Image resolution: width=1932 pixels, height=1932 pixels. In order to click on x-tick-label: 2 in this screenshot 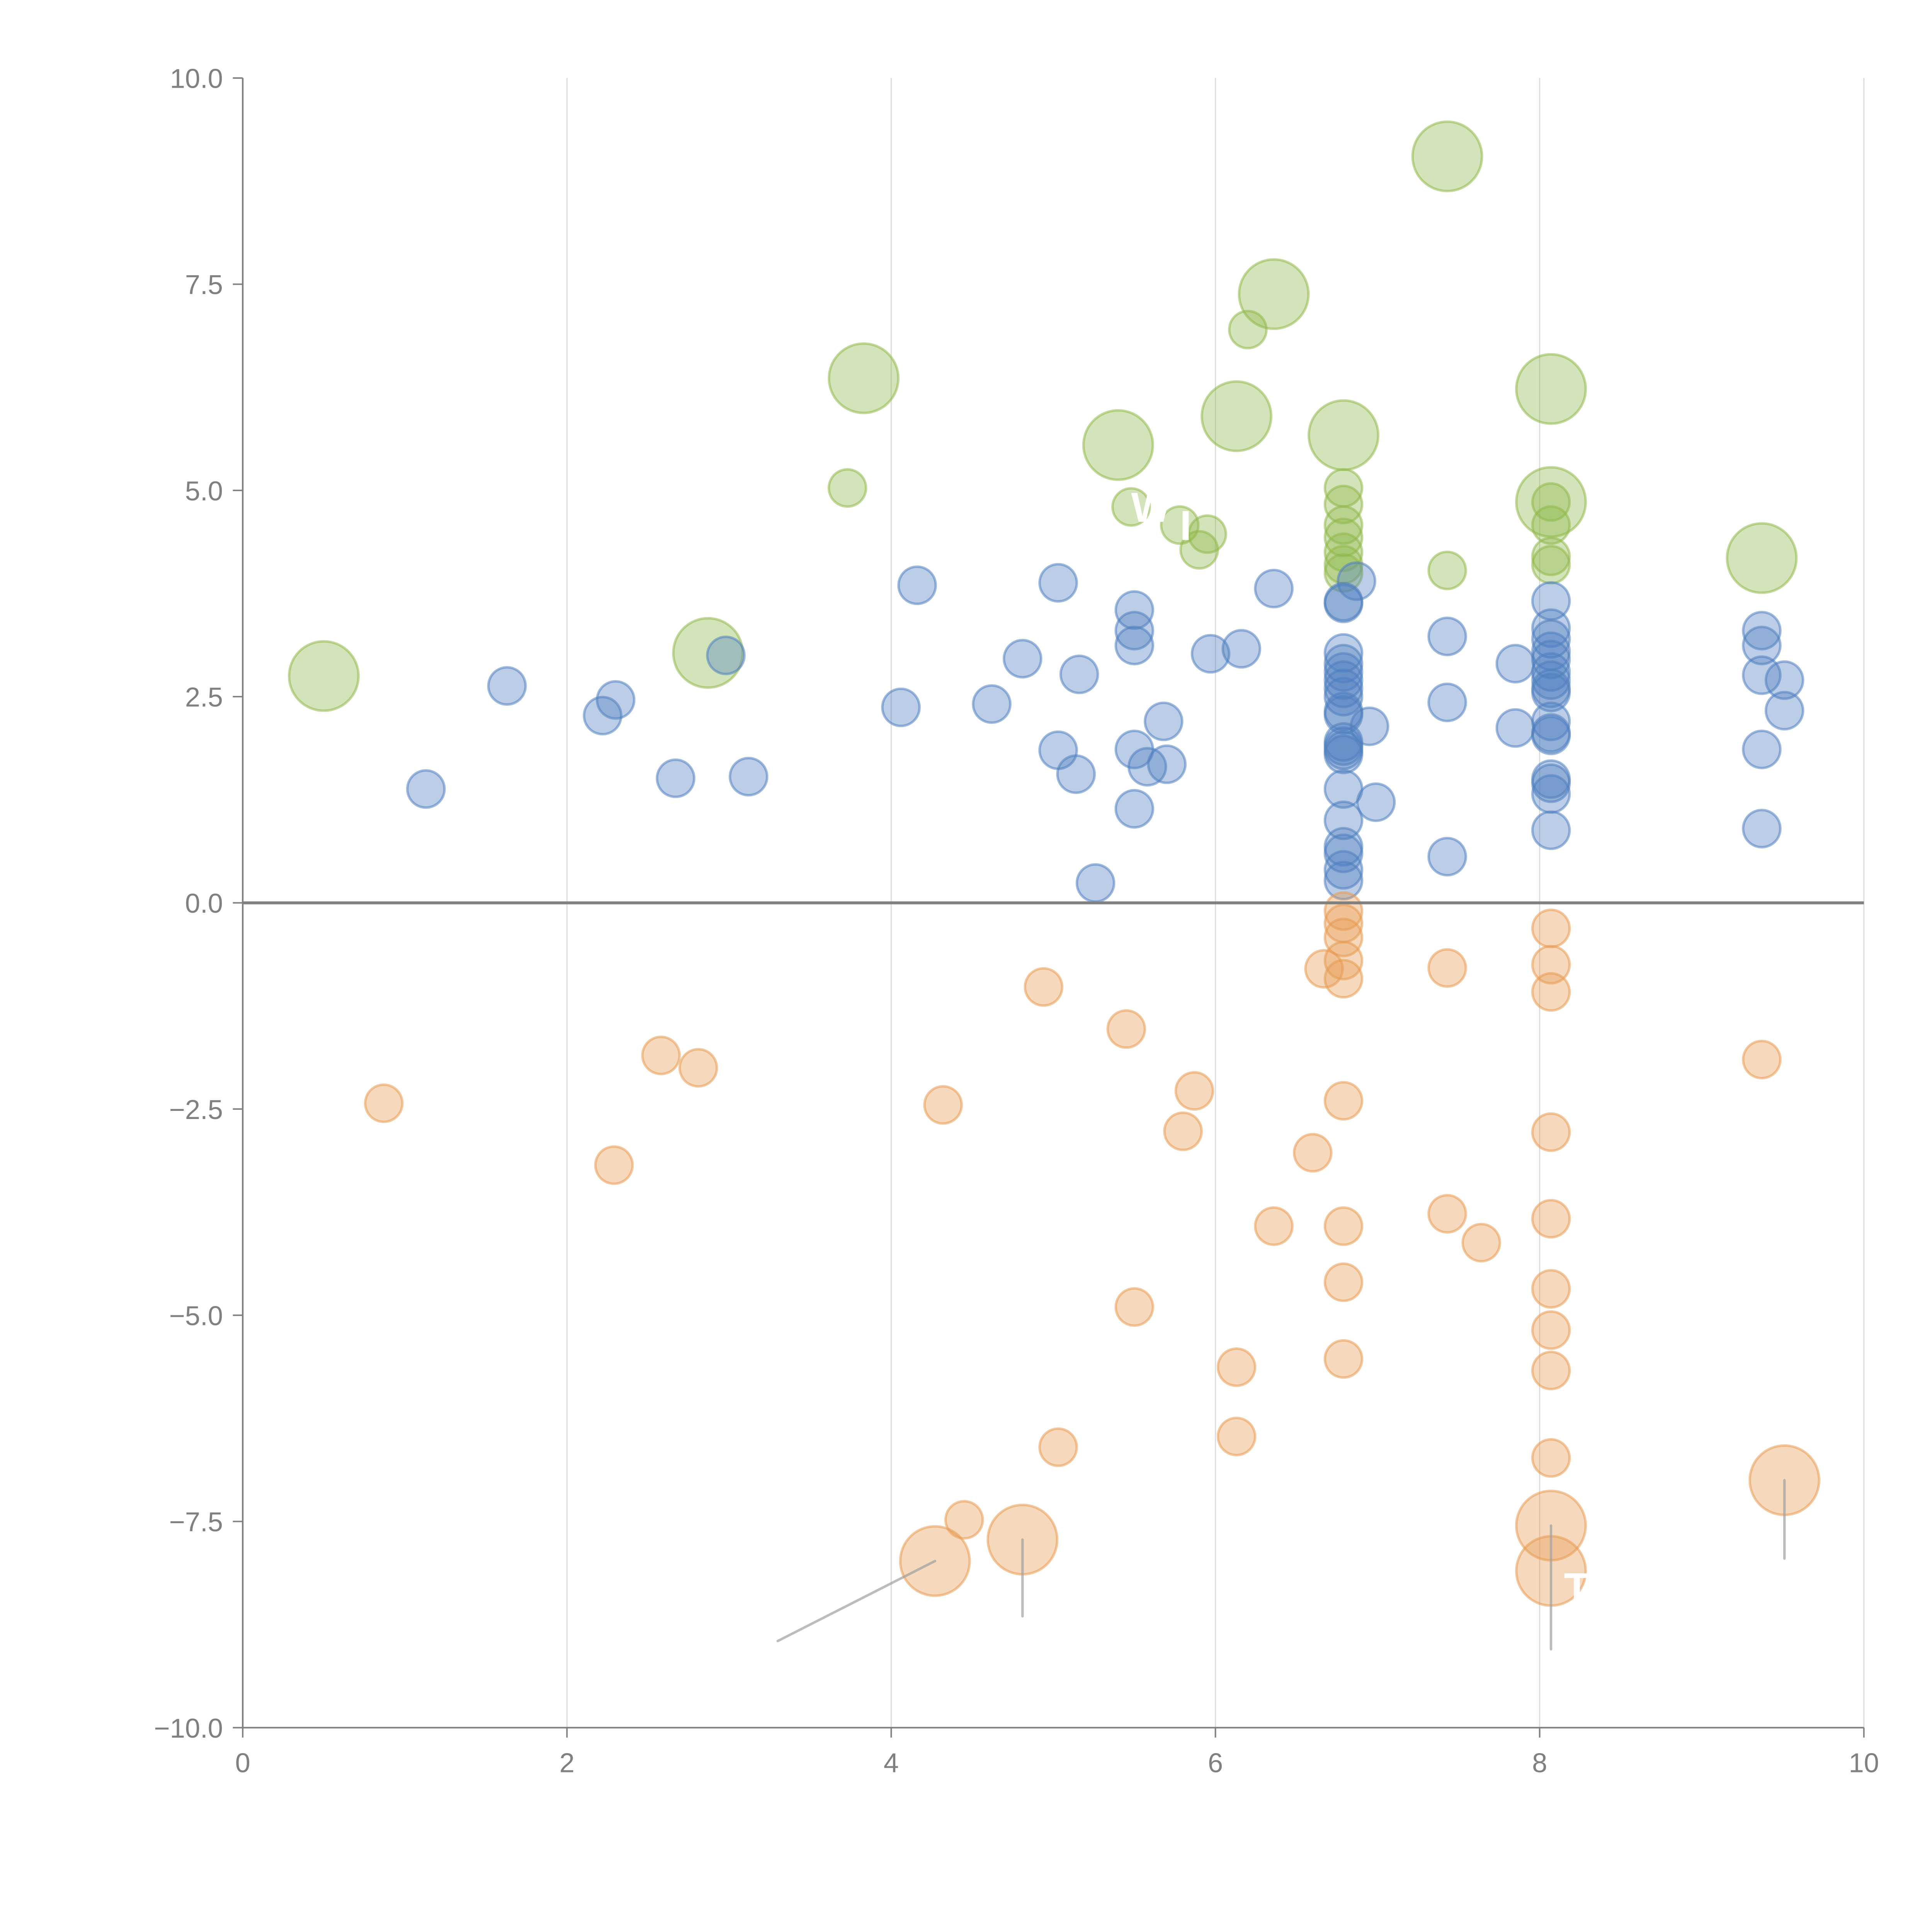, I will do `click(567, 1763)`.